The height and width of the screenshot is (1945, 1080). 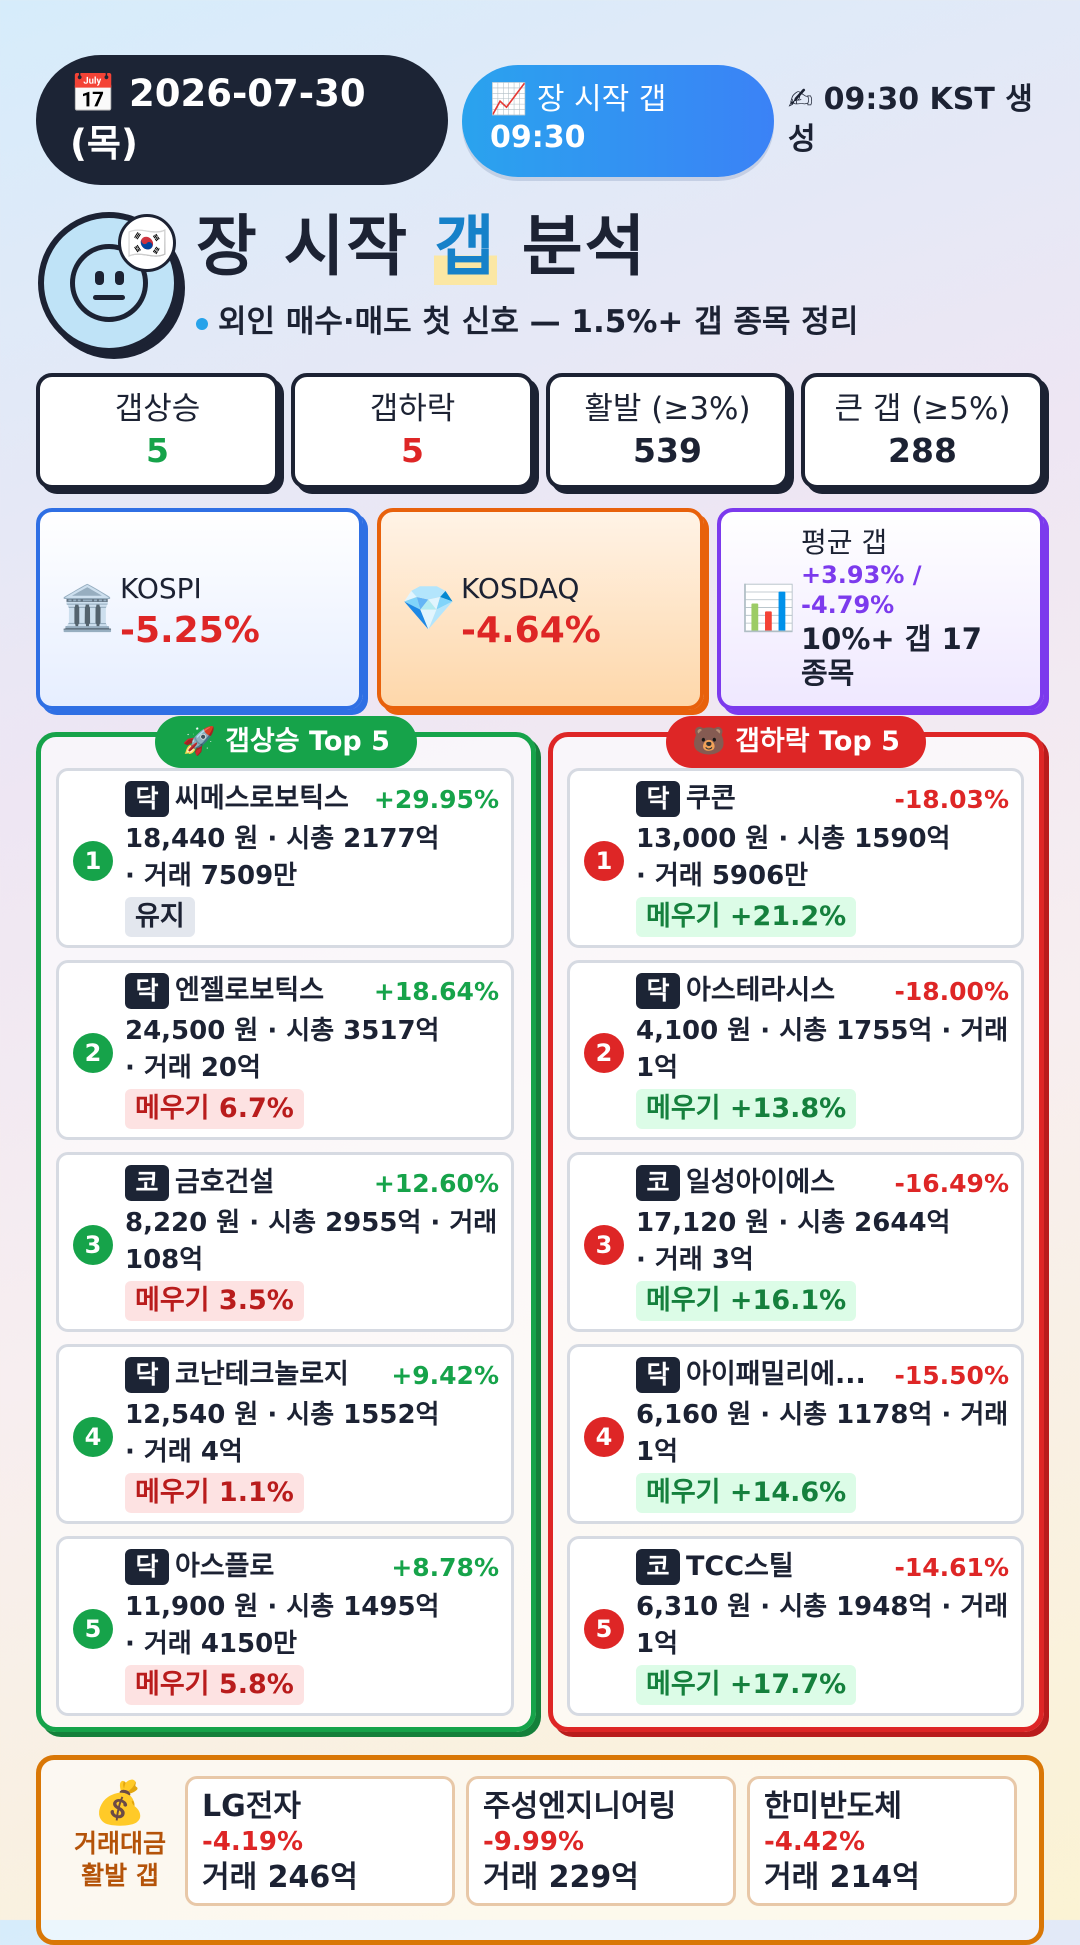 What do you see at coordinates (882, 1841) in the screenshot?
I see `volume-card: 한미반도체 -4.42% 거래 214억` at bounding box center [882, 1841].